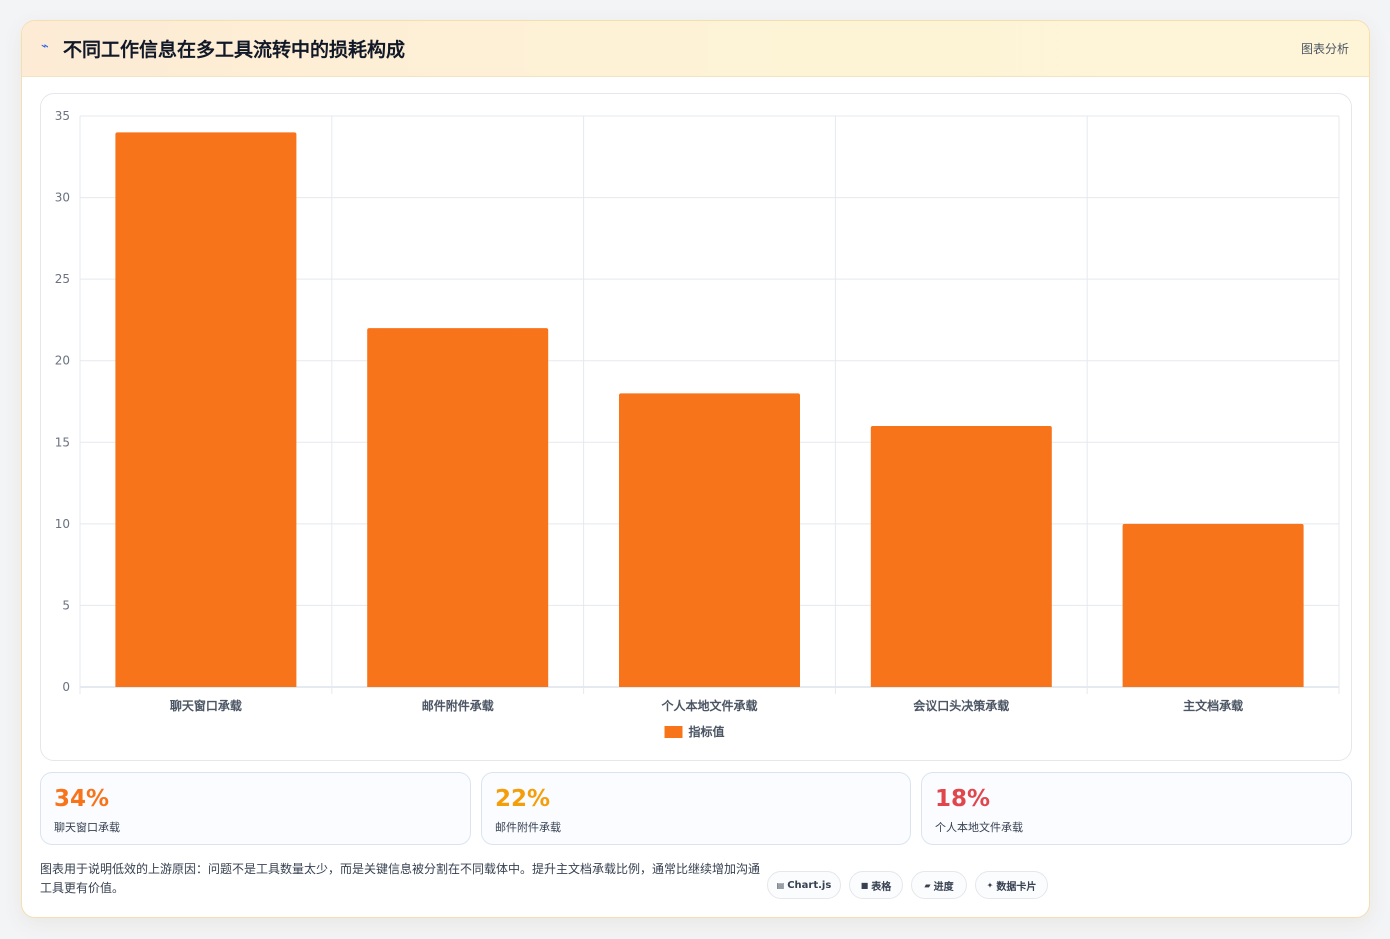 This screenshot has width=1390, height=939. I want to click on pill-label: 表格, so click(881, 887).